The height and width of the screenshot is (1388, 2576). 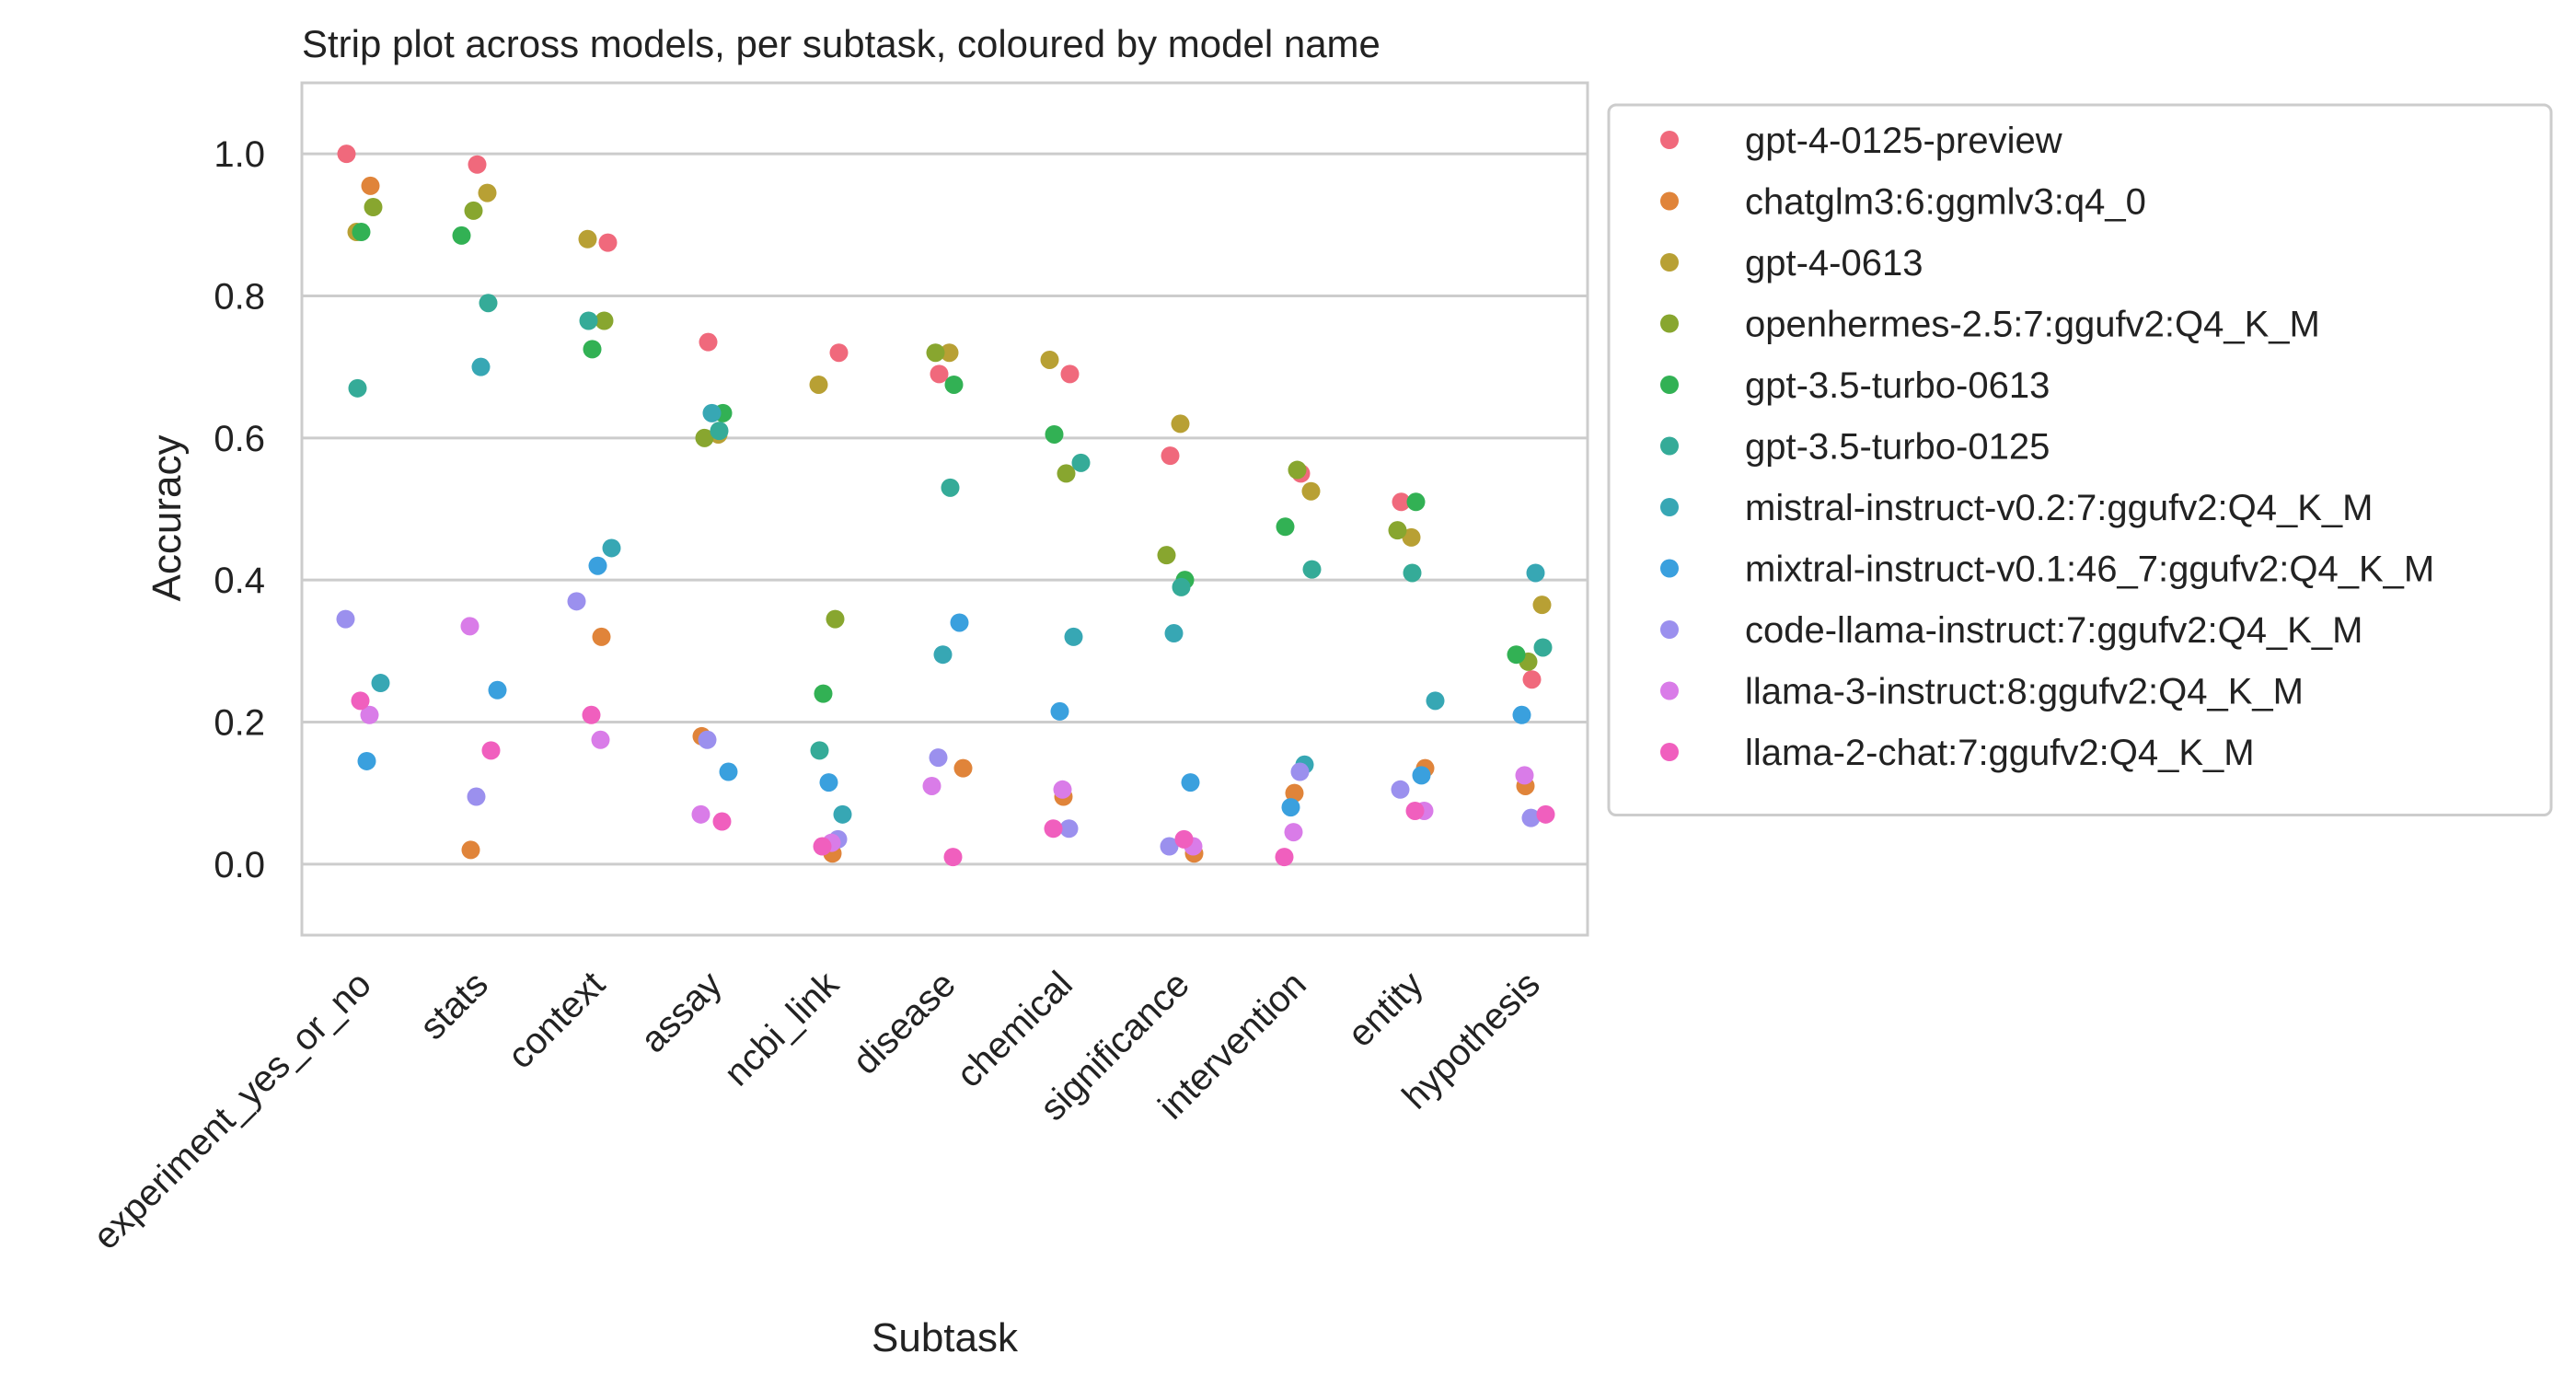 I want to click on y-tick-label: 0.8, so click(x=240, y=297).